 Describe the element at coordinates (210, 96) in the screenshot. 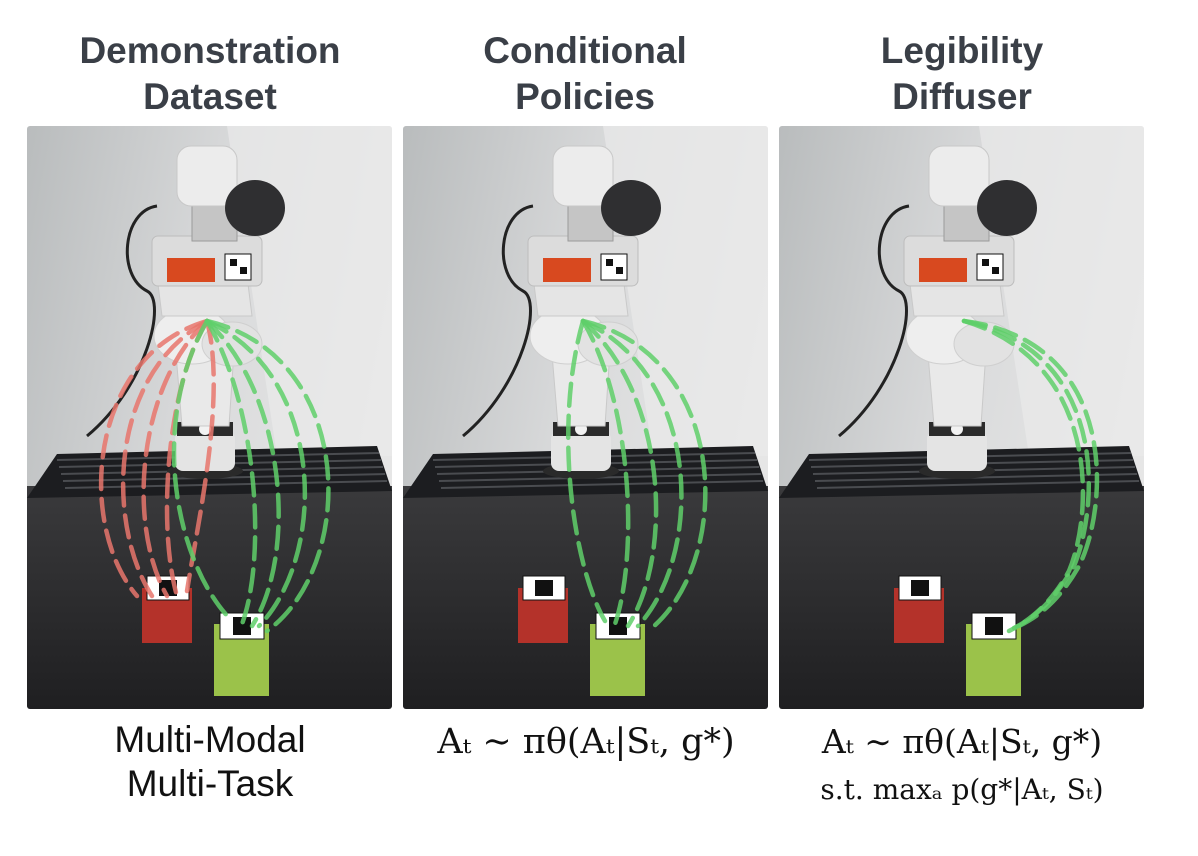

I see `heading-line-2: Dataset` at that location.